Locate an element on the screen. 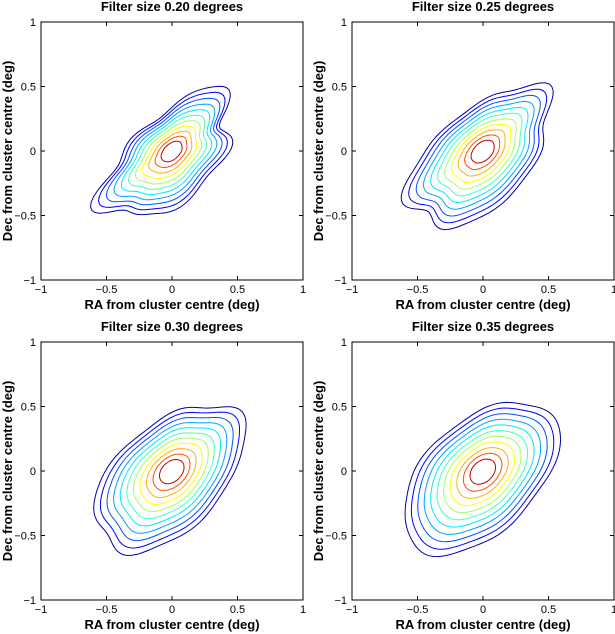 This screenshot has height=634, width=615. panel-title: Filter size 0.20 degrees is located at coordinates (172, 7).